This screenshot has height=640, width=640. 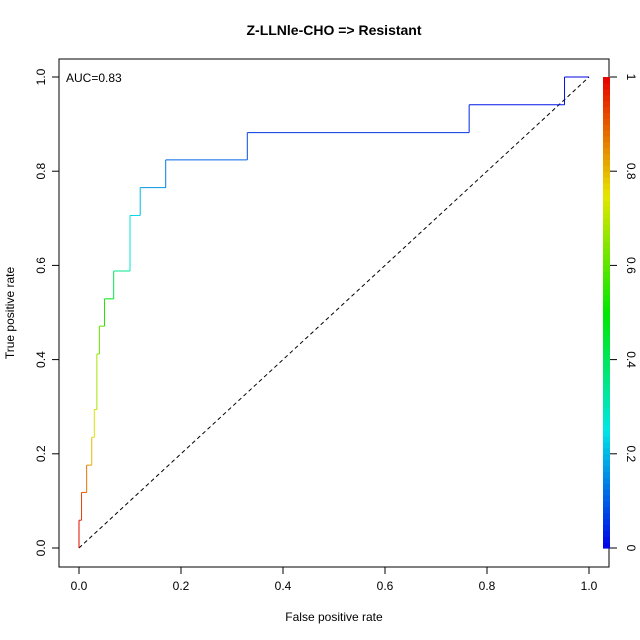 I want to click on x-tick-label: 0.6, so click(x=385, y=586).